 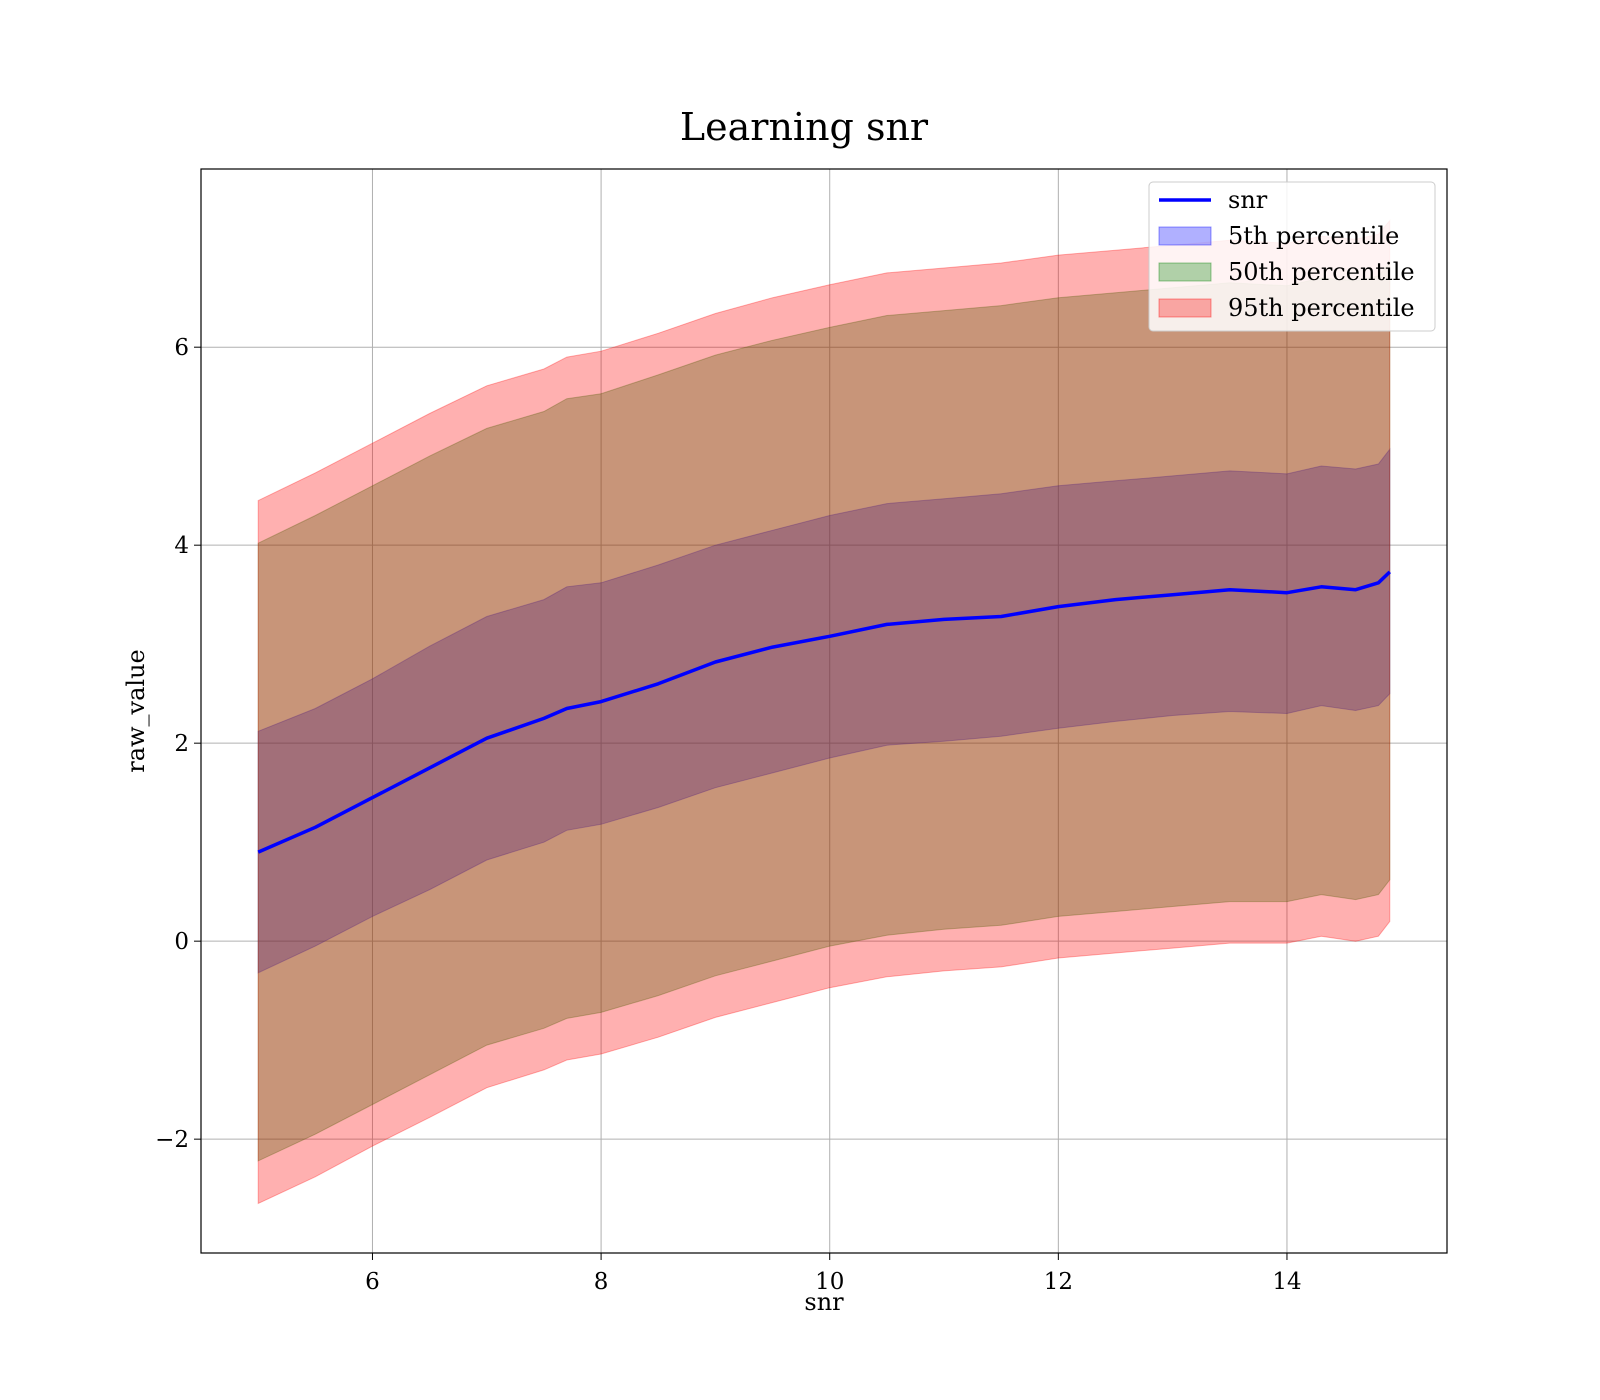 What do you see at coordinates (1058, 1282) in the screenshot?
I see `x-tick-label: 12` at bounding box center [1058, 1282].